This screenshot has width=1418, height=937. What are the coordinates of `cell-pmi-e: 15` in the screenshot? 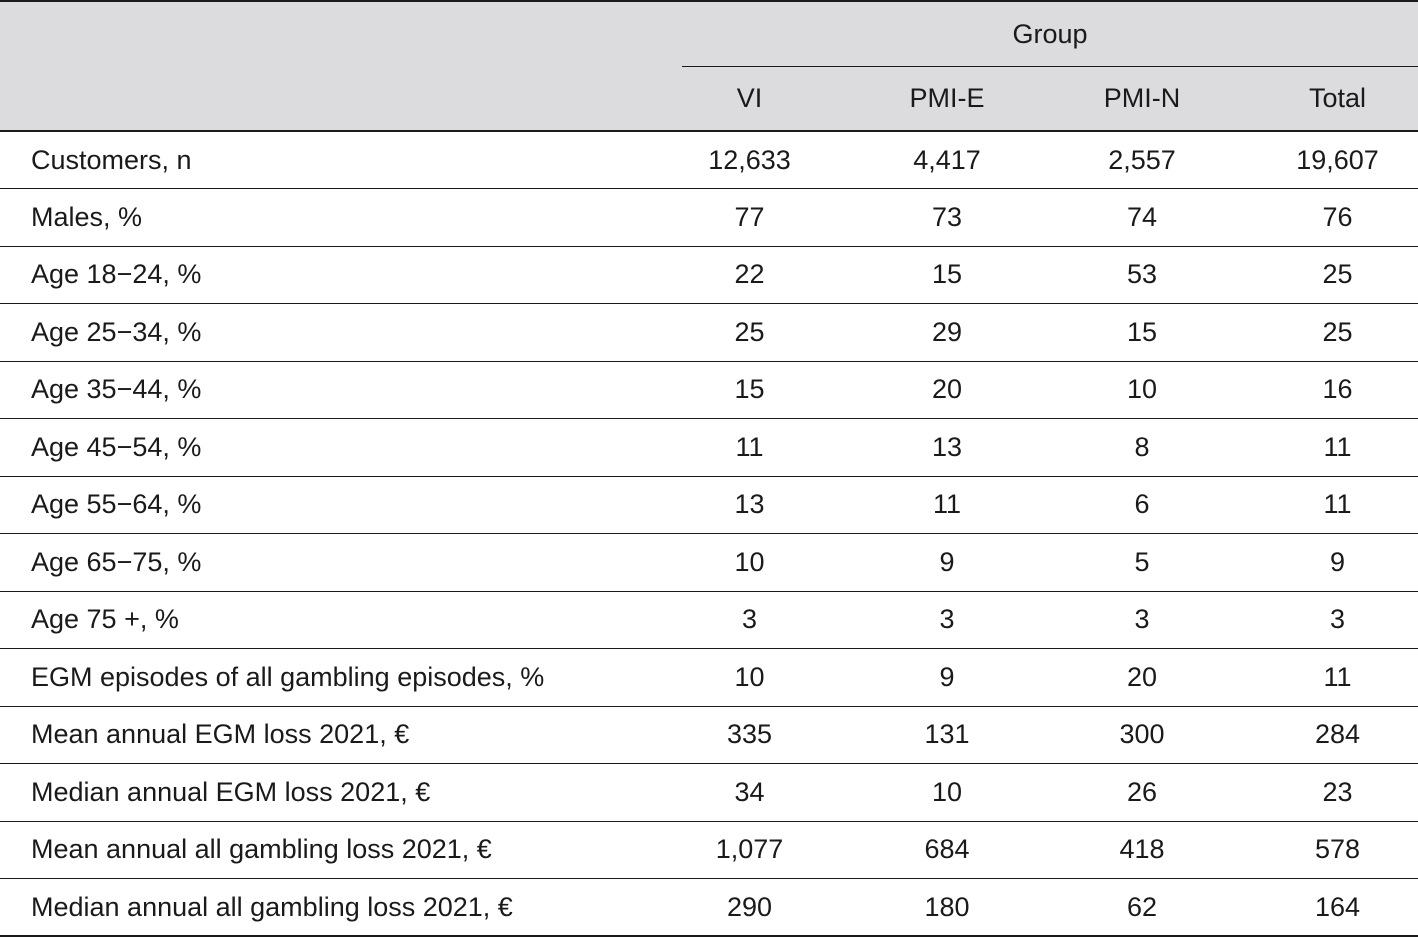 It's located at (947, 275).